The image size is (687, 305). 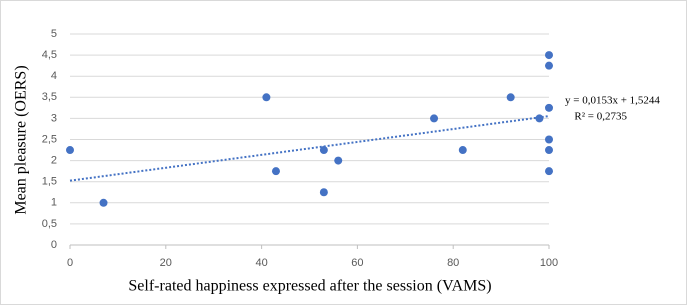 What do you see at coordinates (54, 76) in the screenshot?
I see `y-tick-label: 4` at bounding box center [54, 76].